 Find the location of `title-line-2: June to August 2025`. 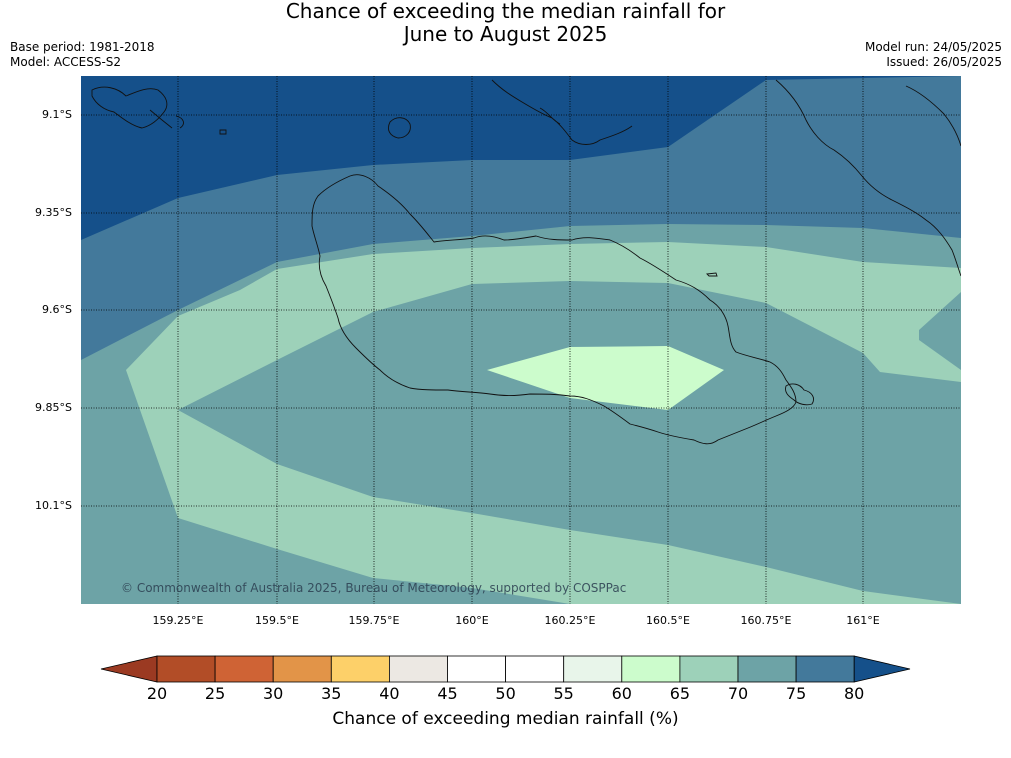

title-line-2: June to August 2025 is located at coordinates (505, 34).